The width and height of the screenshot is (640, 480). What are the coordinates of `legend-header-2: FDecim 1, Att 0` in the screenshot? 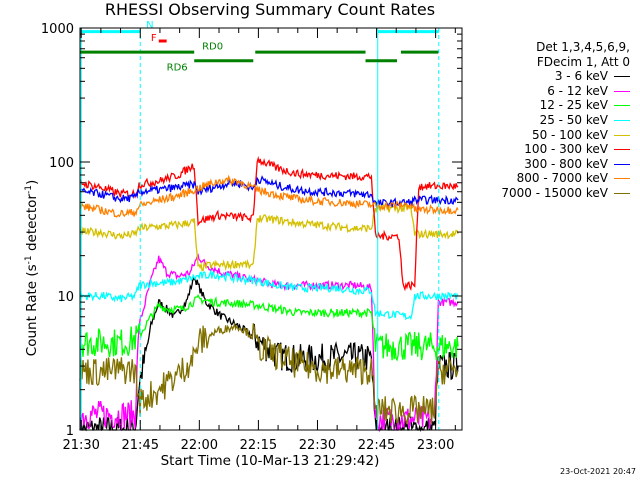 It's located at (583, 61).